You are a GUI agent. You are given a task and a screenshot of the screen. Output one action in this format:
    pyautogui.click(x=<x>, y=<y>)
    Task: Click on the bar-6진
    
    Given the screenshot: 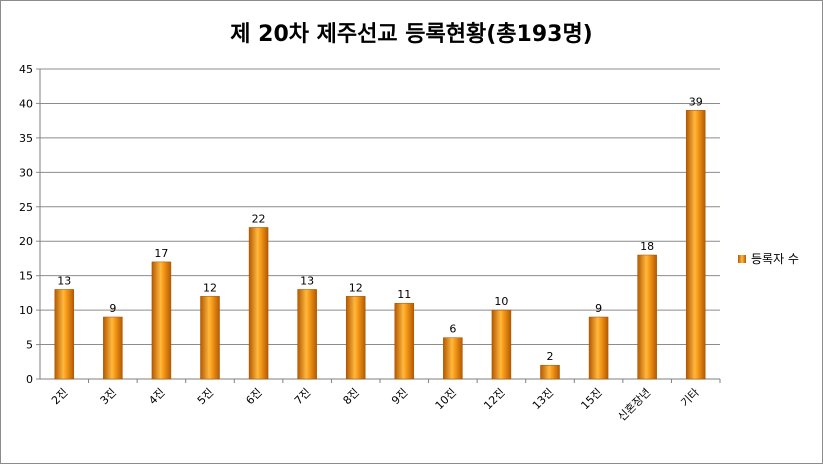 What is the action you would take?
    pyautogui.click(x=258, y=303)
    